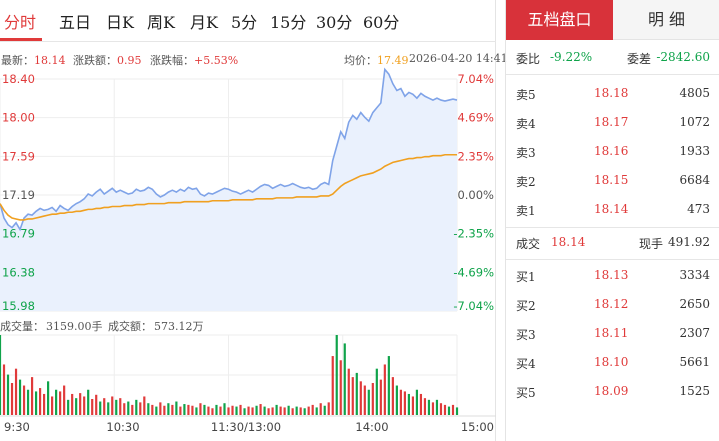 The width and height of the screenshot is (719, 441). Describe the element at coordinates (666, 20) in the screenshot. I see `tab-trade-details: 明 细` at that location.